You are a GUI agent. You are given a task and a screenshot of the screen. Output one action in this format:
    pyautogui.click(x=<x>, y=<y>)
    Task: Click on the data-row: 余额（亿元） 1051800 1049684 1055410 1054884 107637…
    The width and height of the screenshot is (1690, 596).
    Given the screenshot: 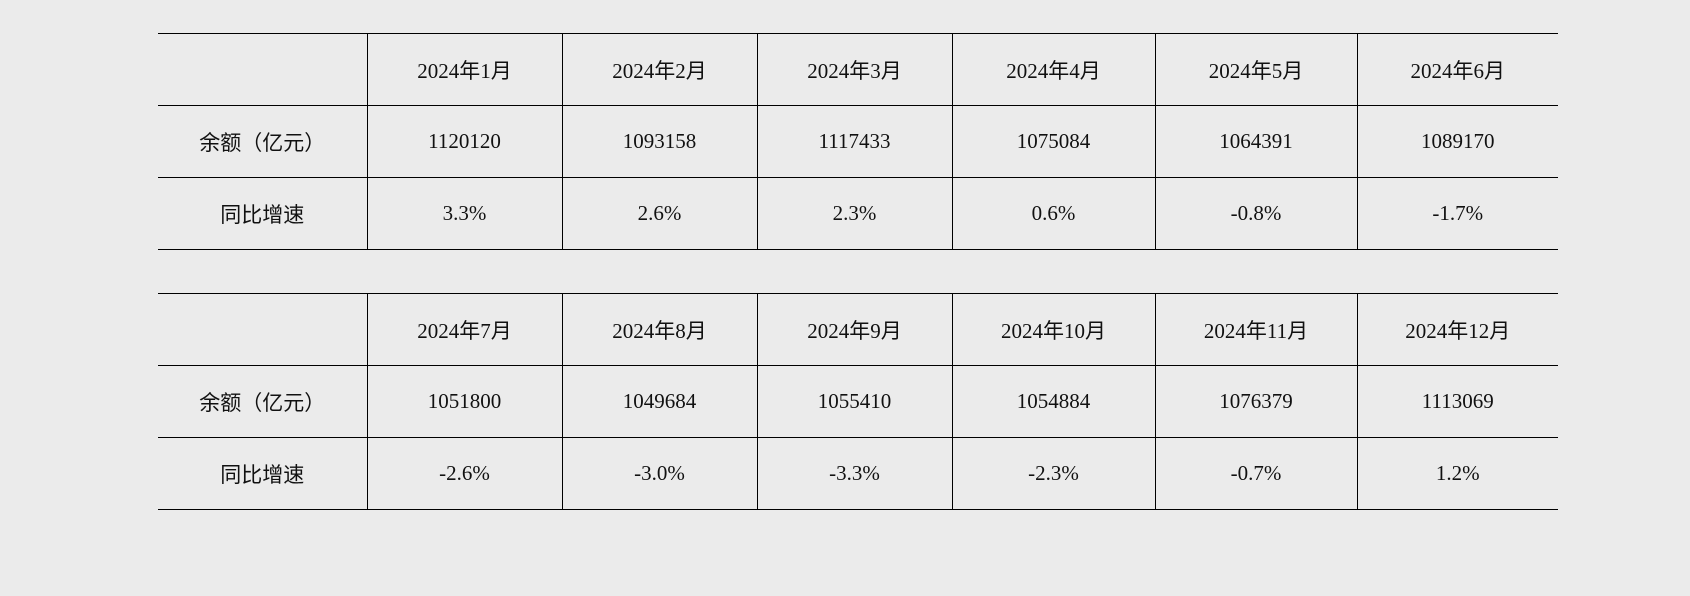 What is the action you would take?
    pyautogui.click(x=858, y=401)
    